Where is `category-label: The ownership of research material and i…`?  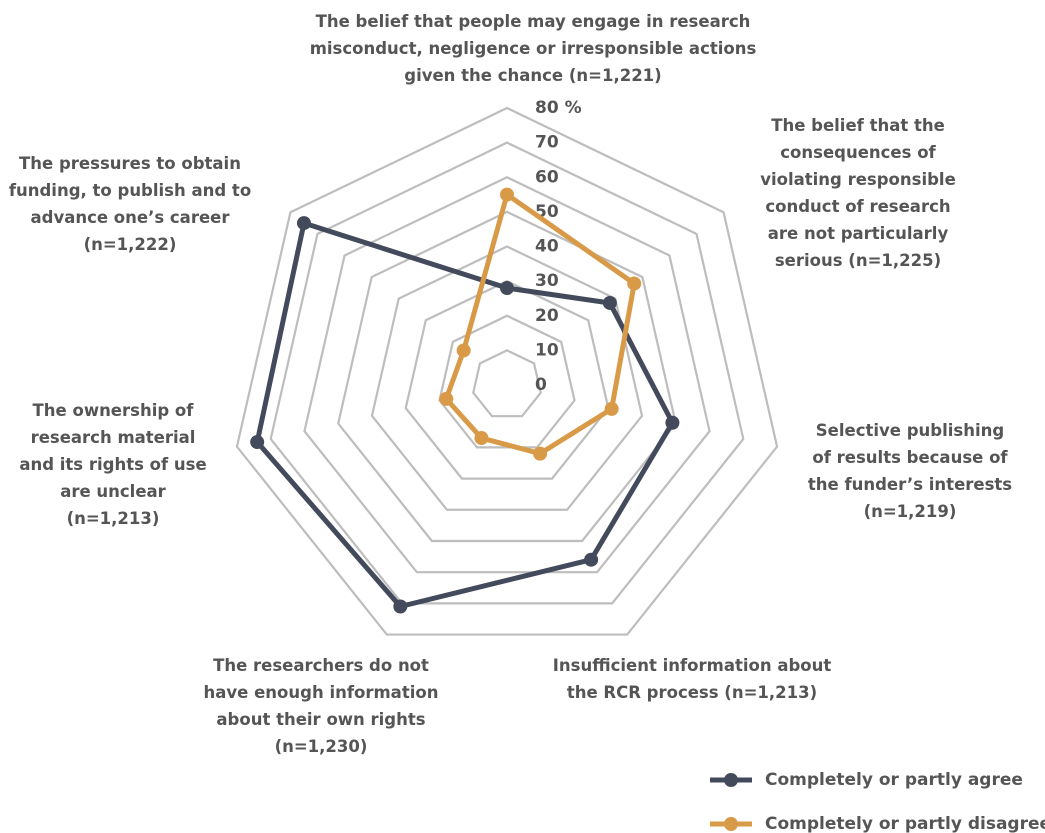
category-label: The ownership of research material and i… is located at coordinates (113, 464).